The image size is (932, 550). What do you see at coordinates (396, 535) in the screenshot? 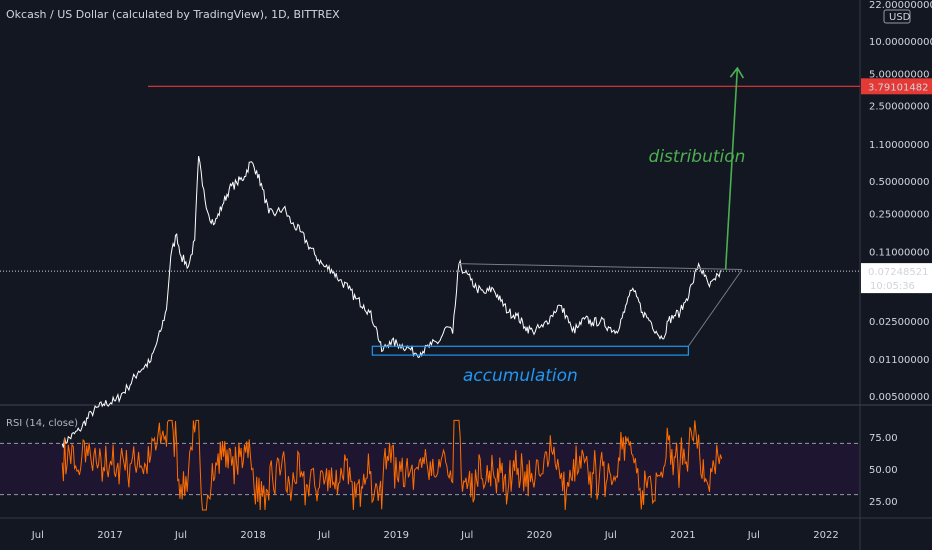
I see `time-tick-label: 2019` at bounding box center [396, 535].